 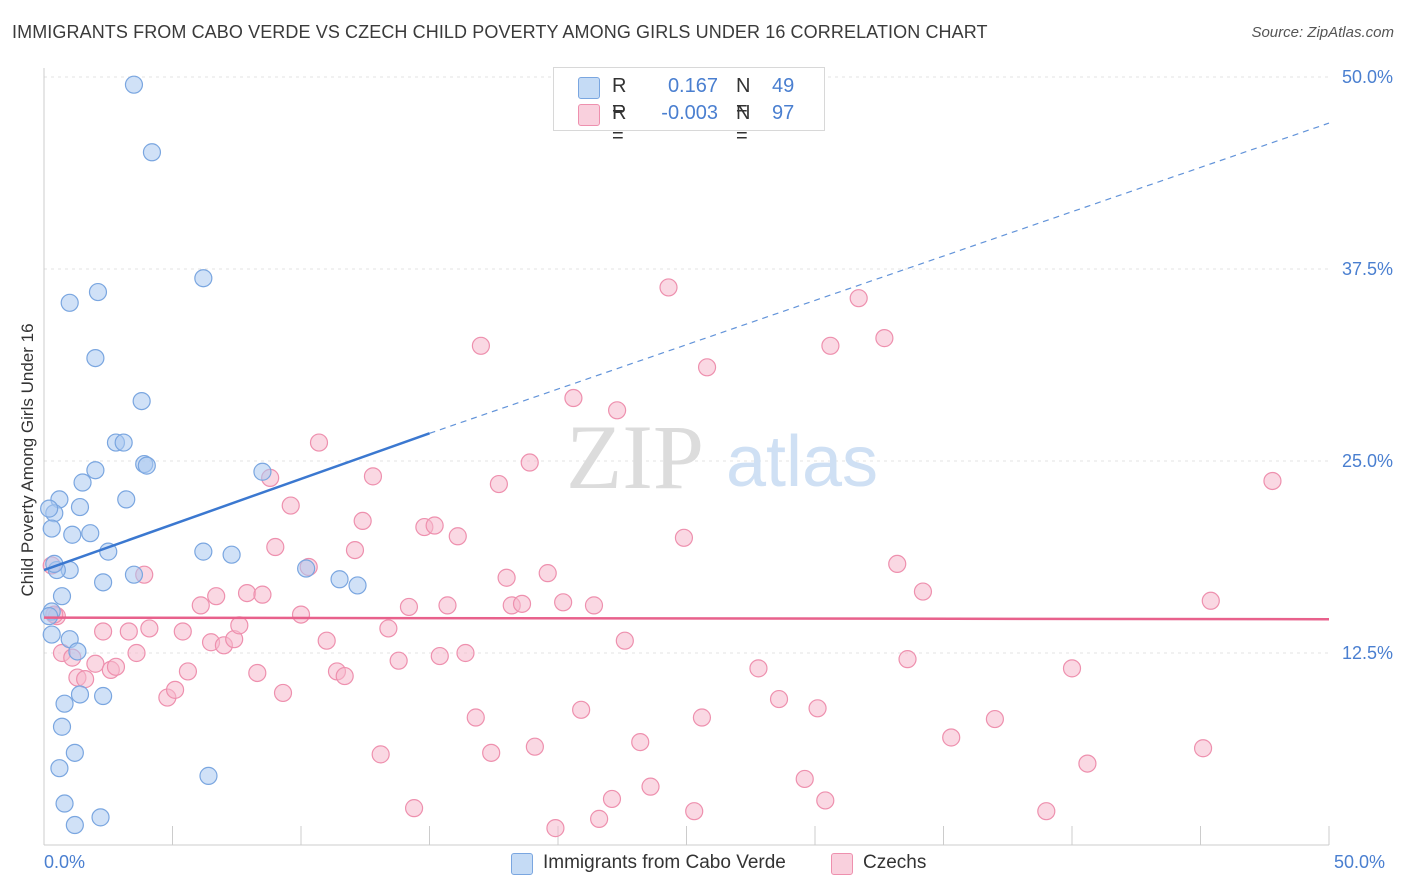 I want to click on legend-n-value: 49, so click(x=783, y=86).